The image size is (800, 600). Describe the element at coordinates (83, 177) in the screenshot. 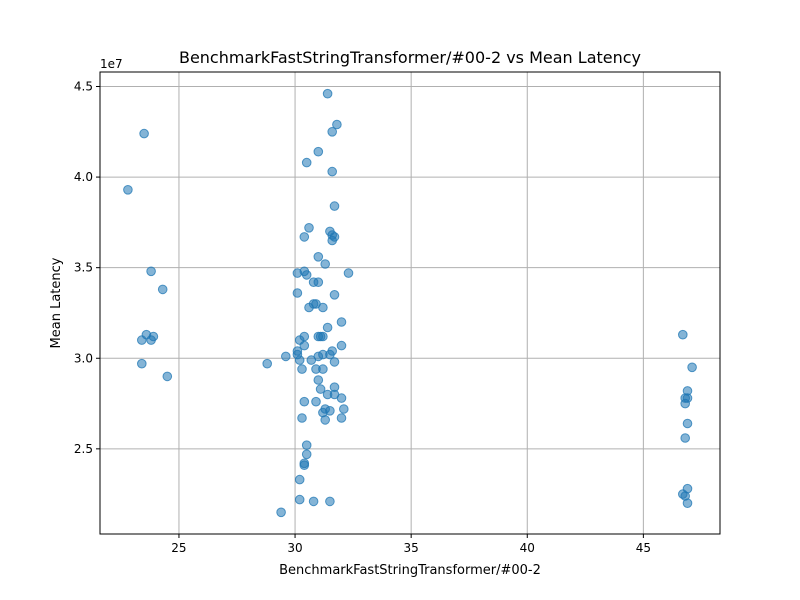

I see `y-tick-label: 4.0` at that location.